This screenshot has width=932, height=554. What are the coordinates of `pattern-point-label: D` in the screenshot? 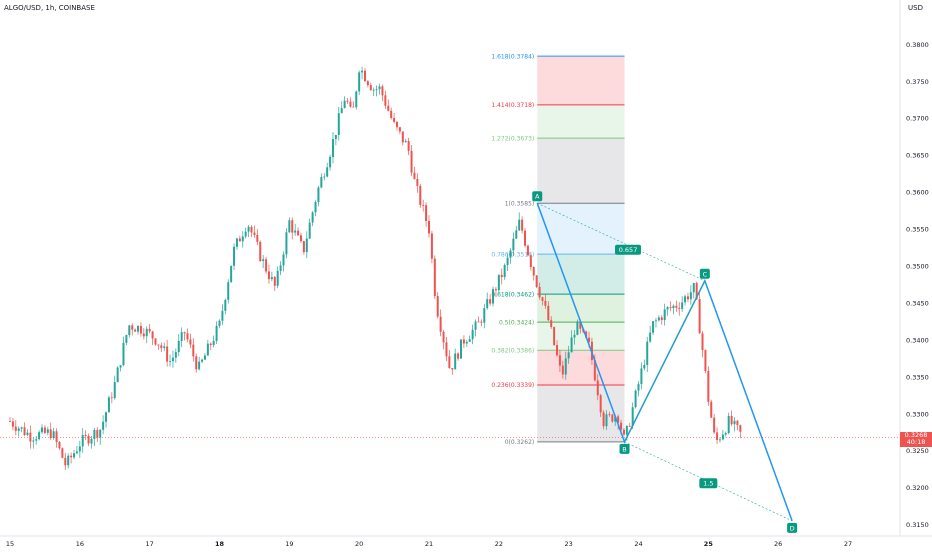 It's located at (792, 528).